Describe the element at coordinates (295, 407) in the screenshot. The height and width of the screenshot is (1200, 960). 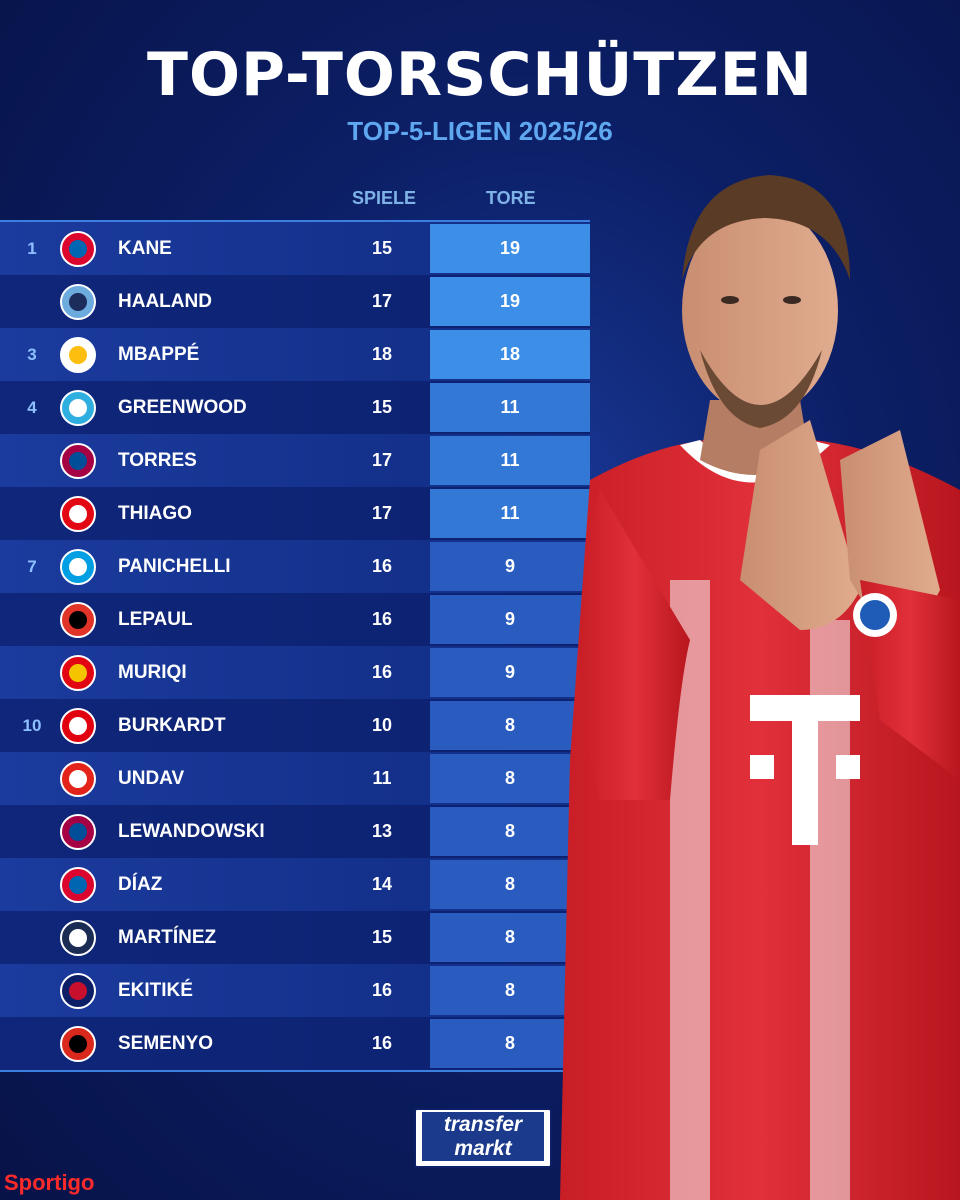
I see `table-row: 4 GREENWOOD 15 11` at that location.